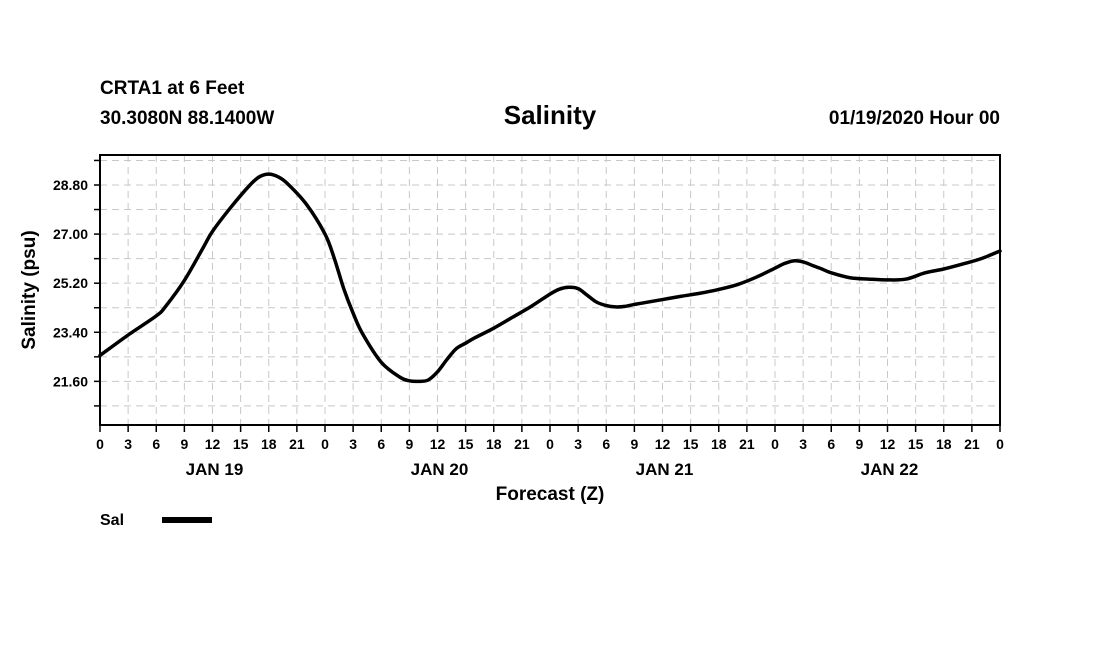 The image size is (1100, 650). What do you see at coordinates (172, 88) in the screenshot?
I see `station-label: CRTA1 at 6 Feet` at bounding box center [172, 88].